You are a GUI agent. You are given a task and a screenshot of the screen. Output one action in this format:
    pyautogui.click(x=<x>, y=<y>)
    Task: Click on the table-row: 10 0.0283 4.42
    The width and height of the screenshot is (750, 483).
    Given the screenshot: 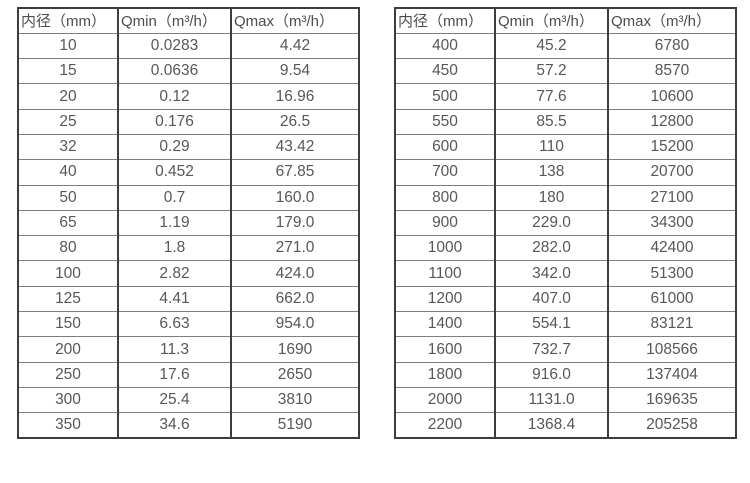 What is the action you would take?
    pyautogui.click(x=188, y=46)
    